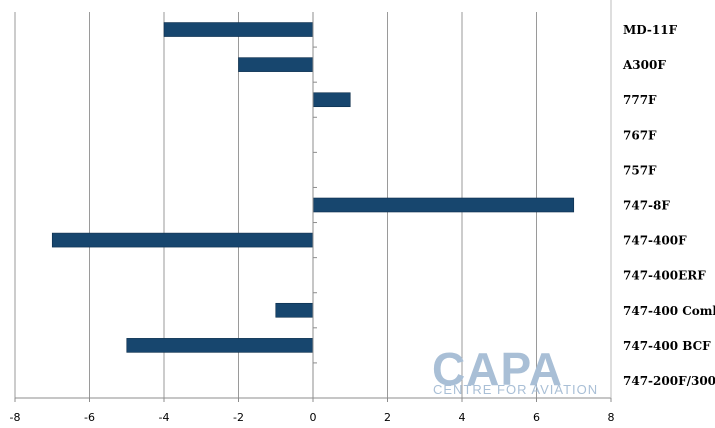  Describe the element at coordinates (89, 417) in the screenshot. I see `x-tick-label: -6` at that location.